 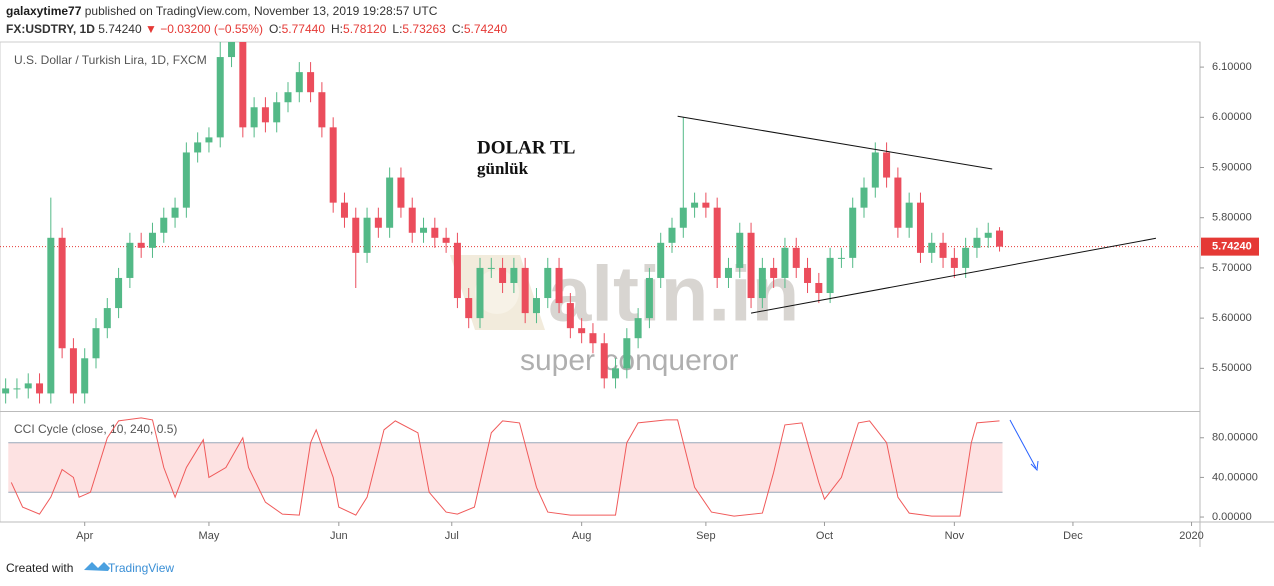 What do you see at coordinates (1232, 117) in the screenshot?
I see `y-tick-label: 6.00000` at bounding box center [1232, 117].